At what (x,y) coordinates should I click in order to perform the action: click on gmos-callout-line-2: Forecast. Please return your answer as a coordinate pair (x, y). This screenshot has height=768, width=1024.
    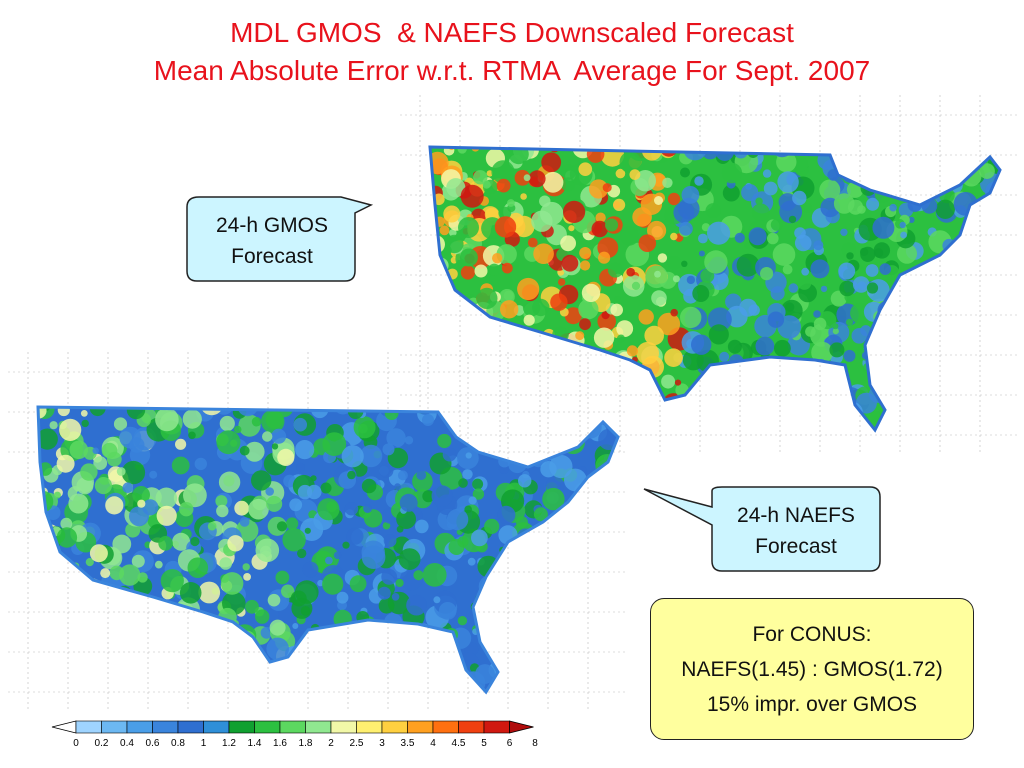
    Looking at the image, I should click on (272, 256).